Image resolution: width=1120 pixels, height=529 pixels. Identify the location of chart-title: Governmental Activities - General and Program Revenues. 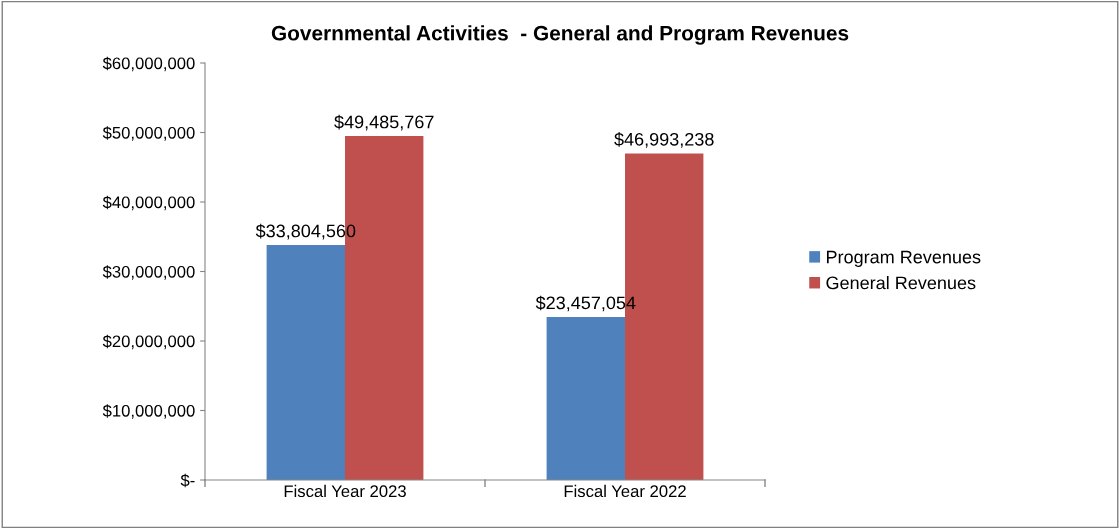
(560, 35).